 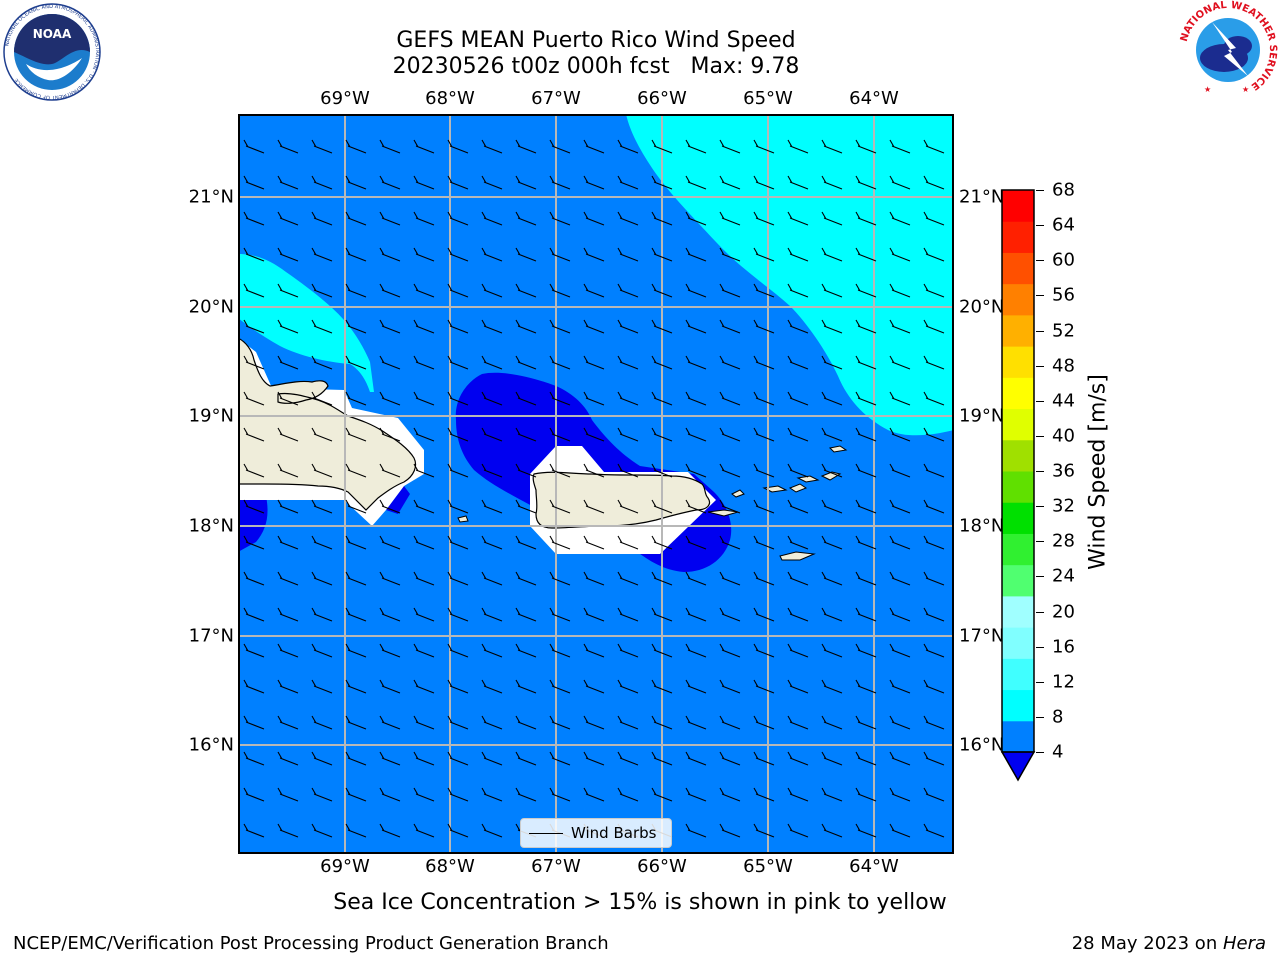 What do you see at coordinates (982, 197) in the screenshot?
I see `lat-label-right-21n: 21°N` at bounding box center [982, 197].